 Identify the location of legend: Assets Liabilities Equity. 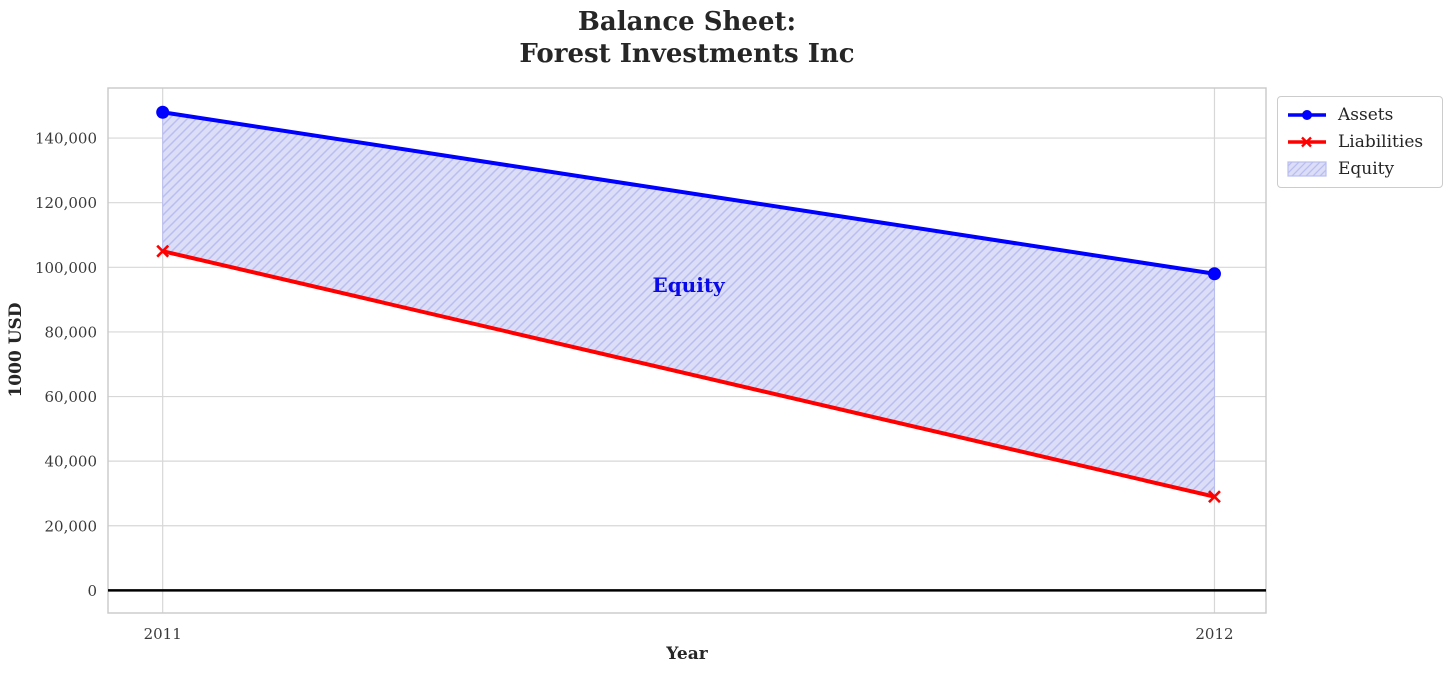
(1360, 142).